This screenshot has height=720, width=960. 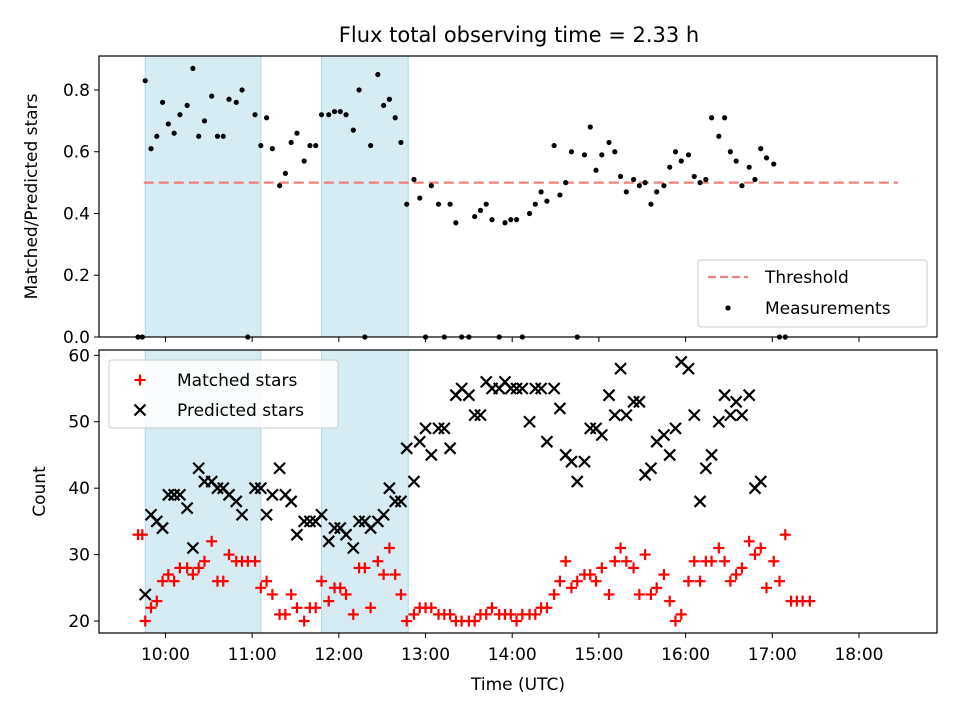 I want to click on x-tick-label: 10:00, so click(x=165, y=655).